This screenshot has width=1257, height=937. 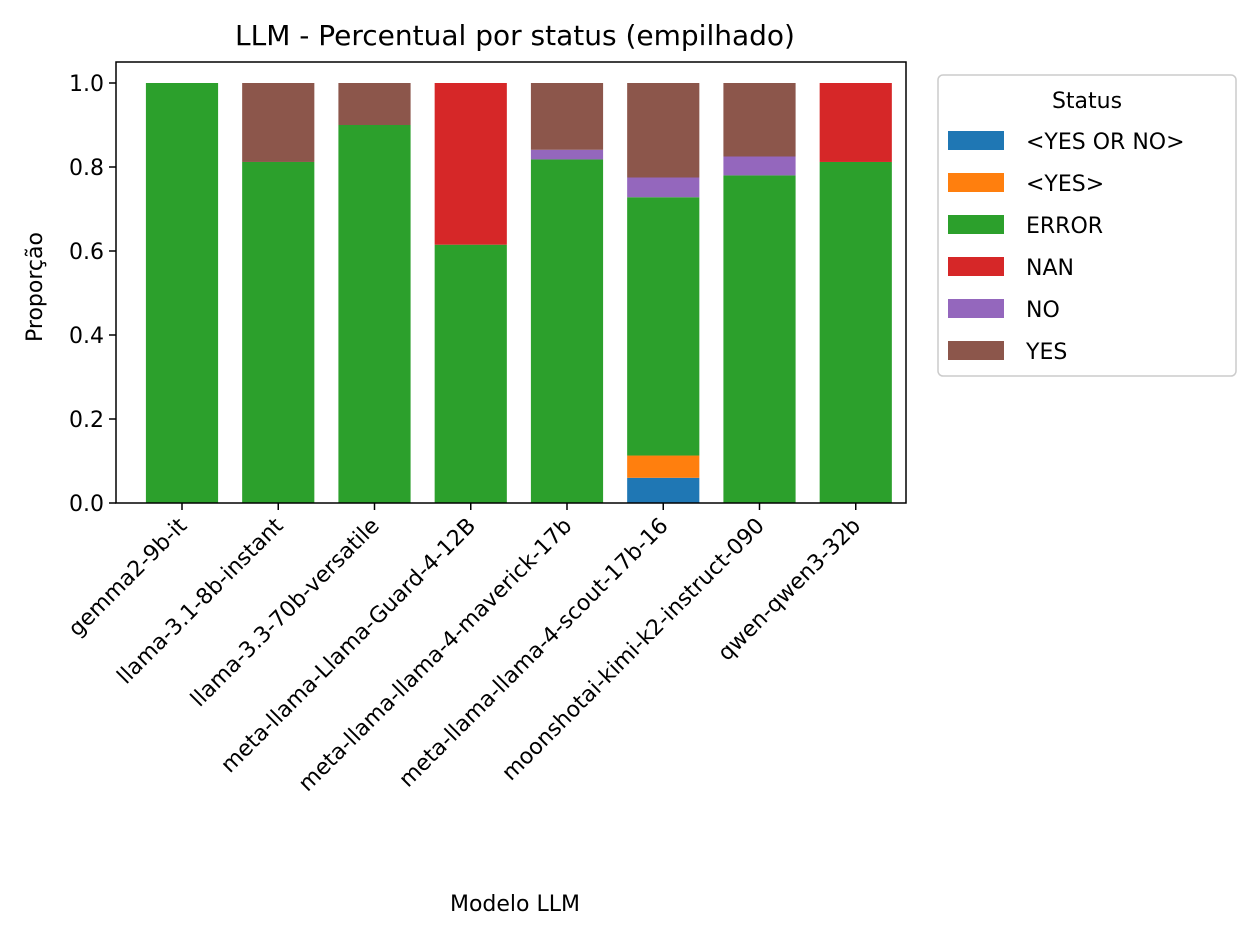 I want to click on legend-label: ERROR, so click(x=1064, y=226).